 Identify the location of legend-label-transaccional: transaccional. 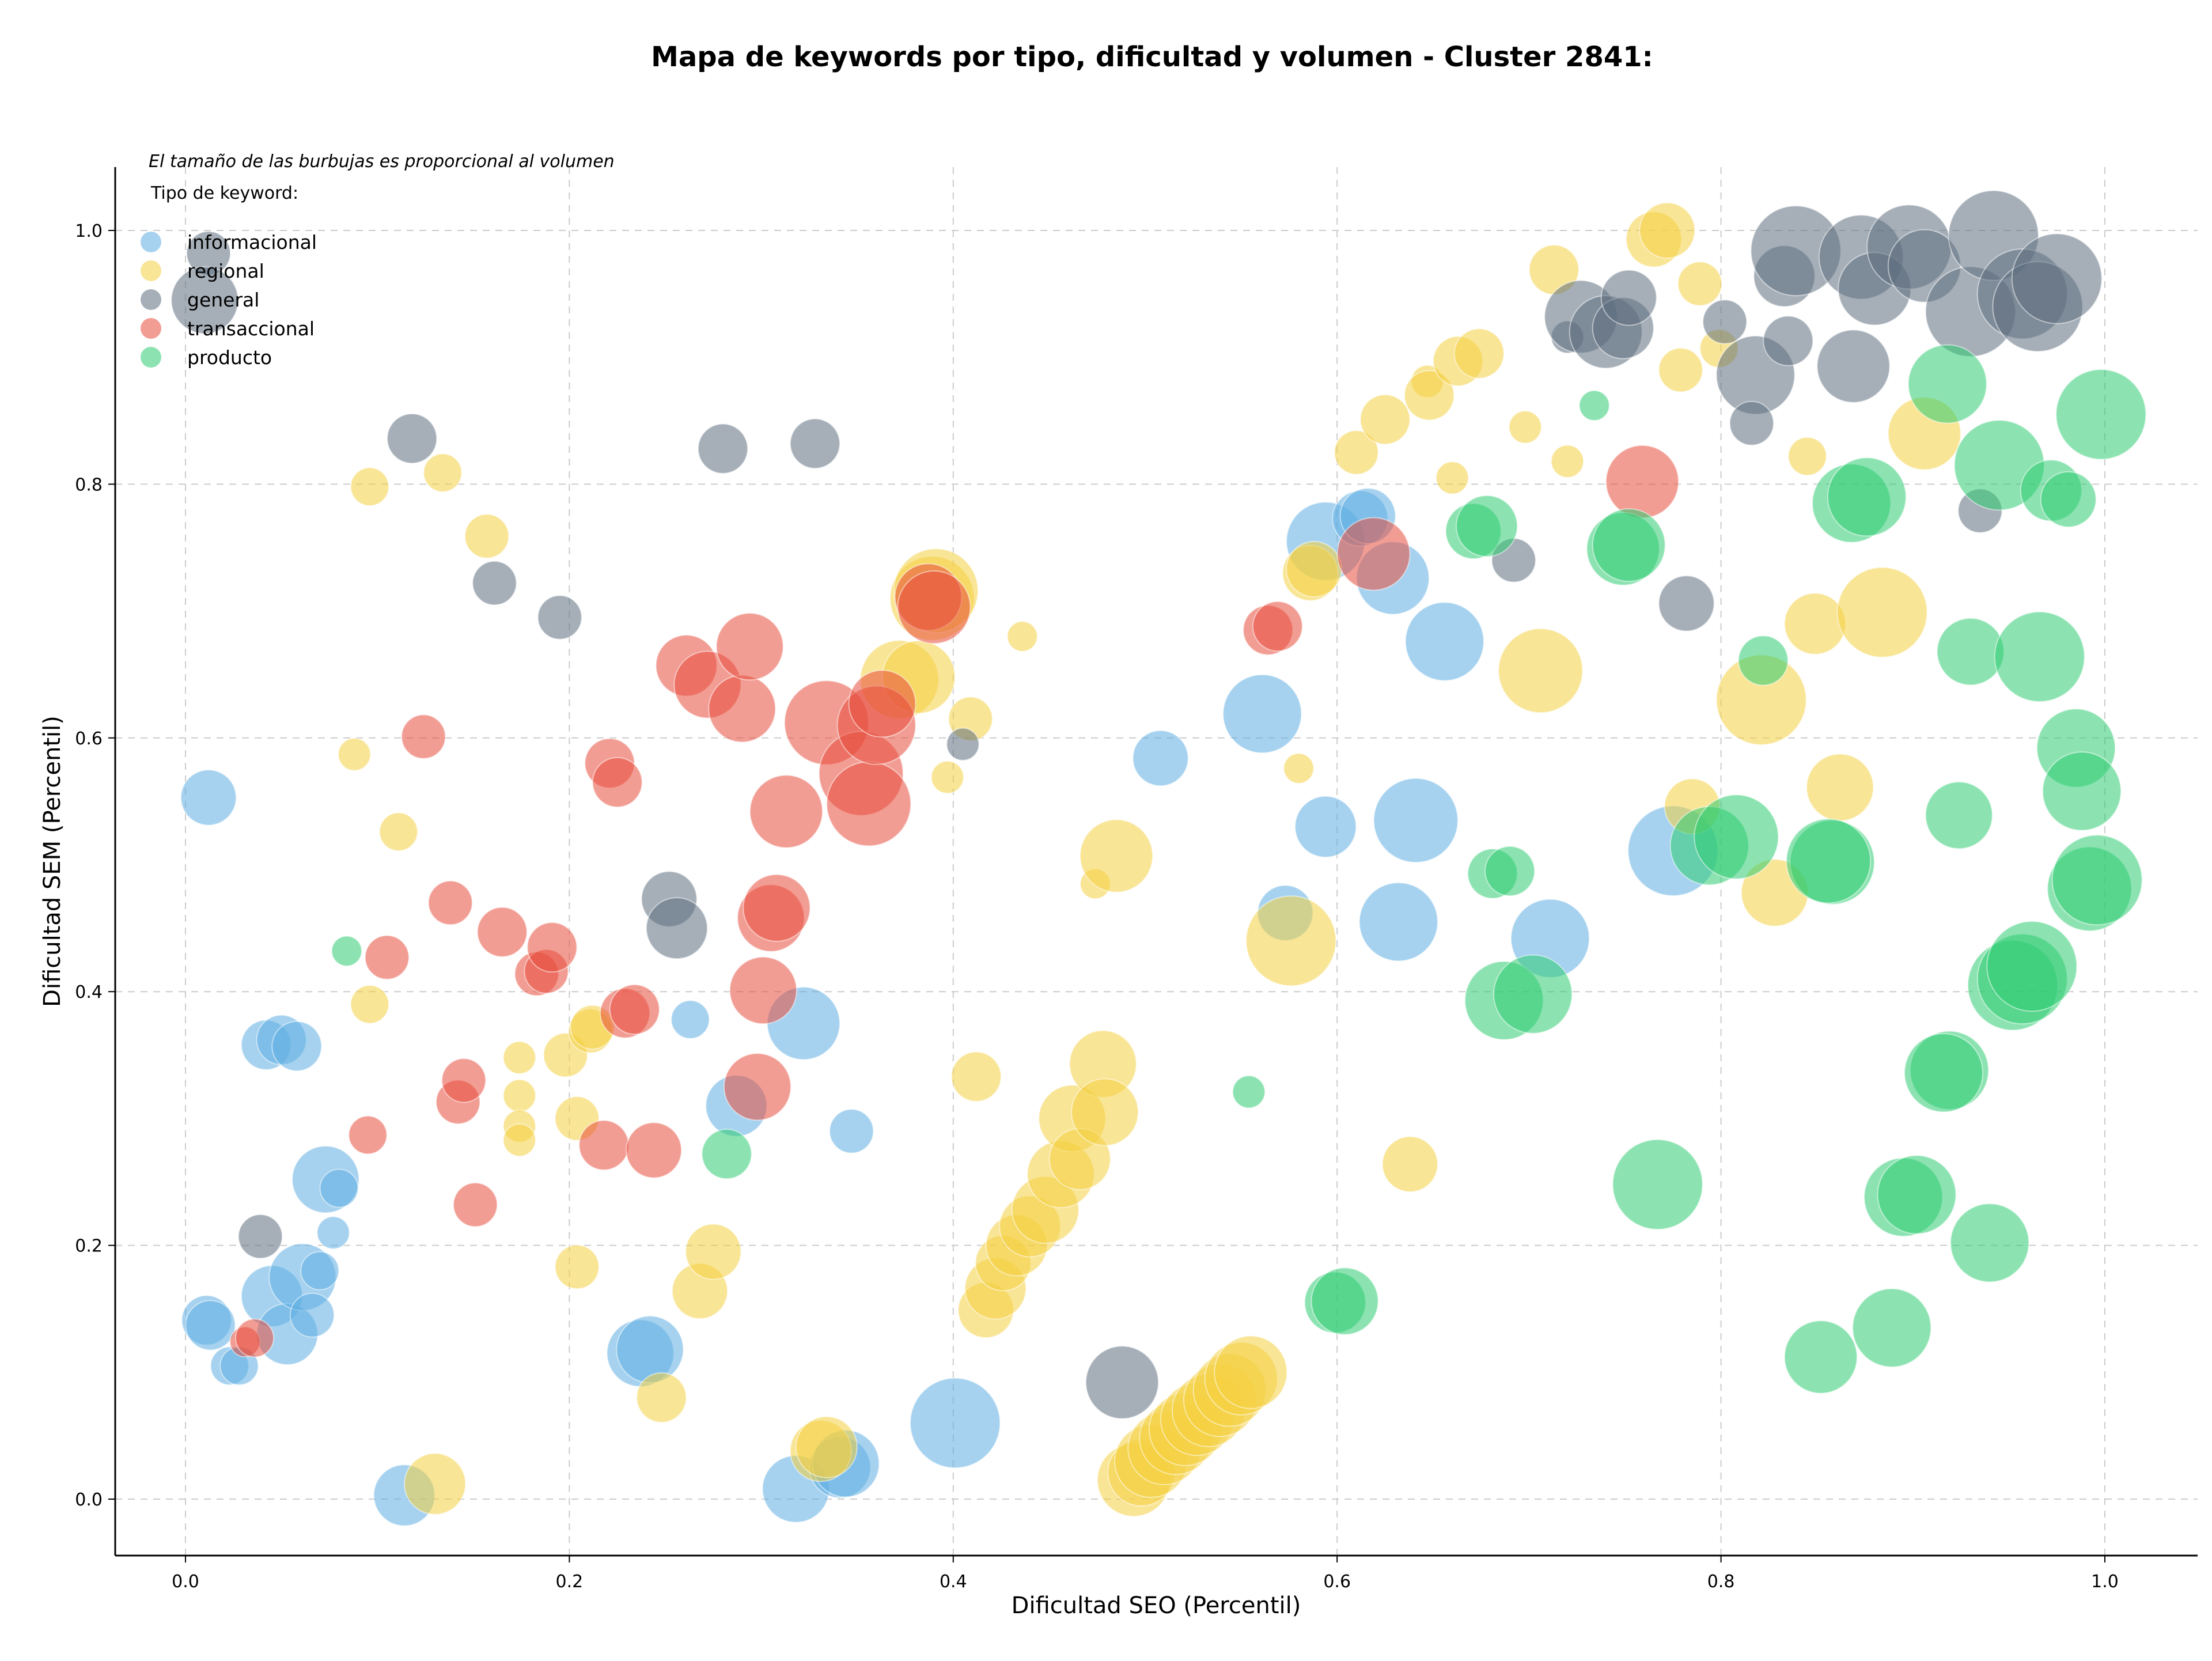
(251, 328).